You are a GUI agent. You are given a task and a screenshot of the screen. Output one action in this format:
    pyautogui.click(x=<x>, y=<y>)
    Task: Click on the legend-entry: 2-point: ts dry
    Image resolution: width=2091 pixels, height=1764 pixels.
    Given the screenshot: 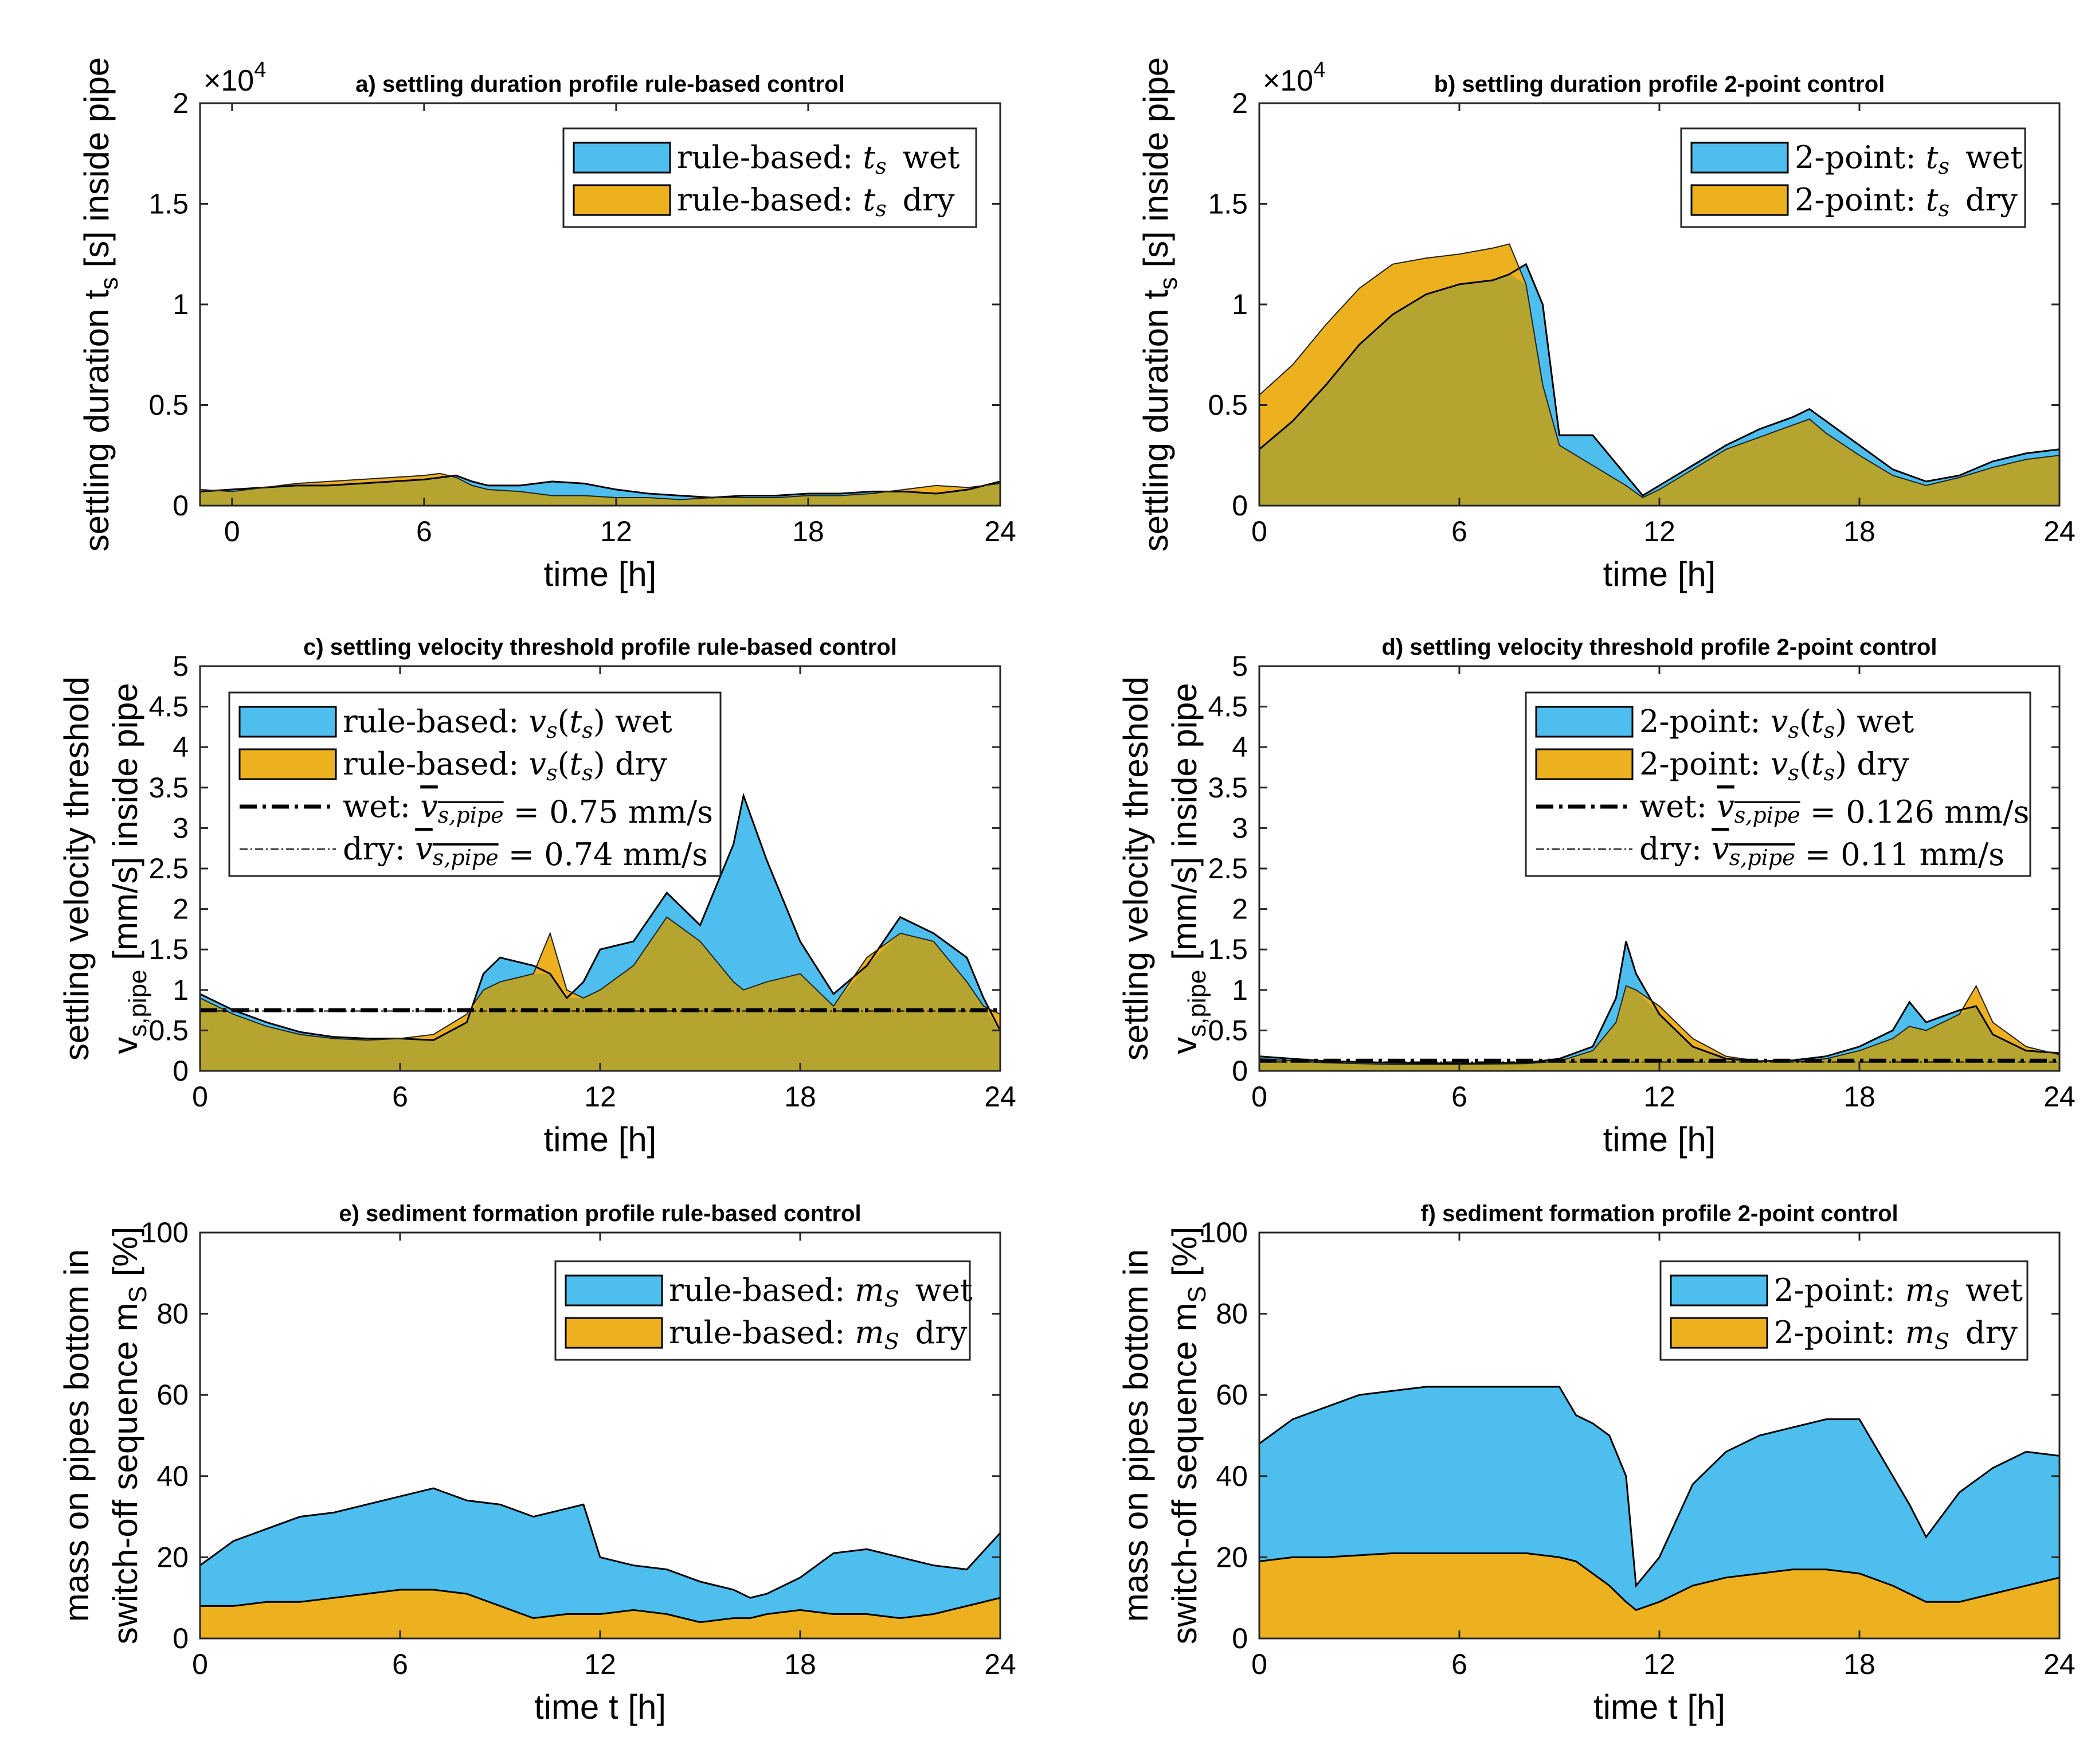 What is the action you would take?
    pyautogui.click(x=1906, y=201)
    